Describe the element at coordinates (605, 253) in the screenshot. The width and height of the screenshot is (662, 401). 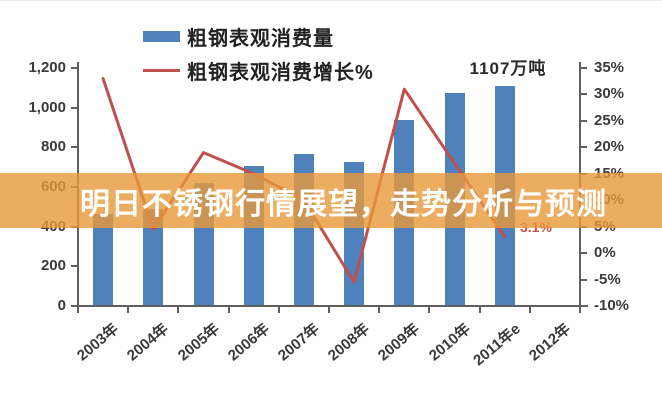
I see `y-axis-label: 0%` at that location.